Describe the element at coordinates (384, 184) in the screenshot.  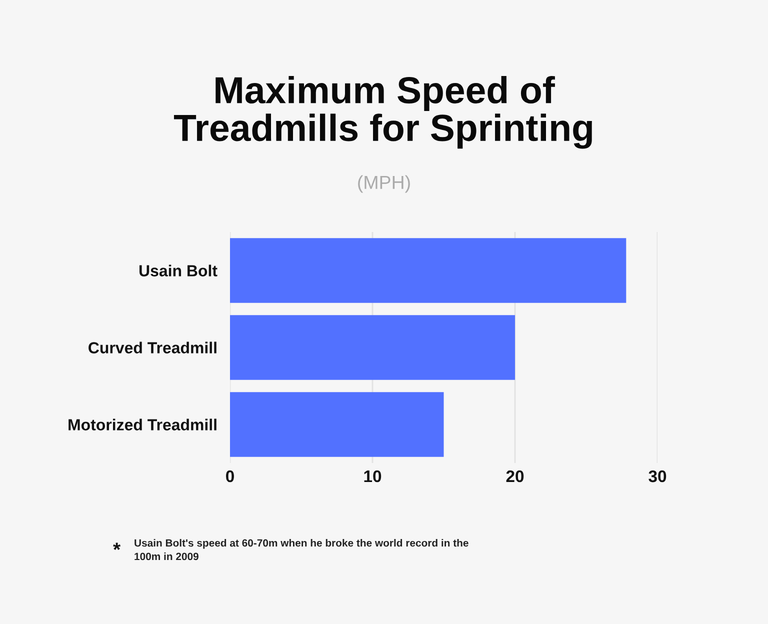
I see `chart-subtitle: (MPH)` at that location.